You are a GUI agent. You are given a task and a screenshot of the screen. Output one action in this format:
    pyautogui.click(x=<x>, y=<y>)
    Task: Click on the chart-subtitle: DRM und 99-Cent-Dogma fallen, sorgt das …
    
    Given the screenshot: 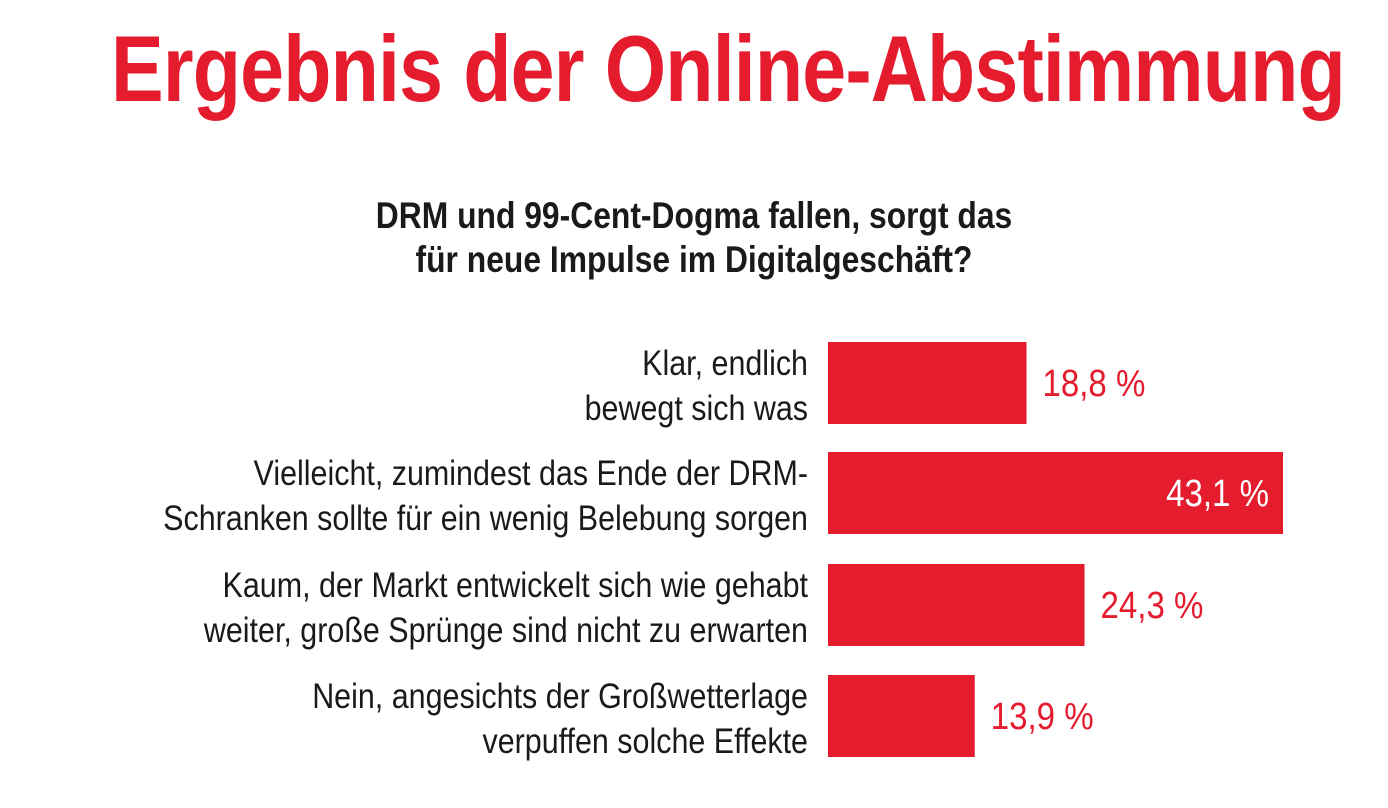 What is the action you would take?
    pyautogui.click(x=694, y=238)
    